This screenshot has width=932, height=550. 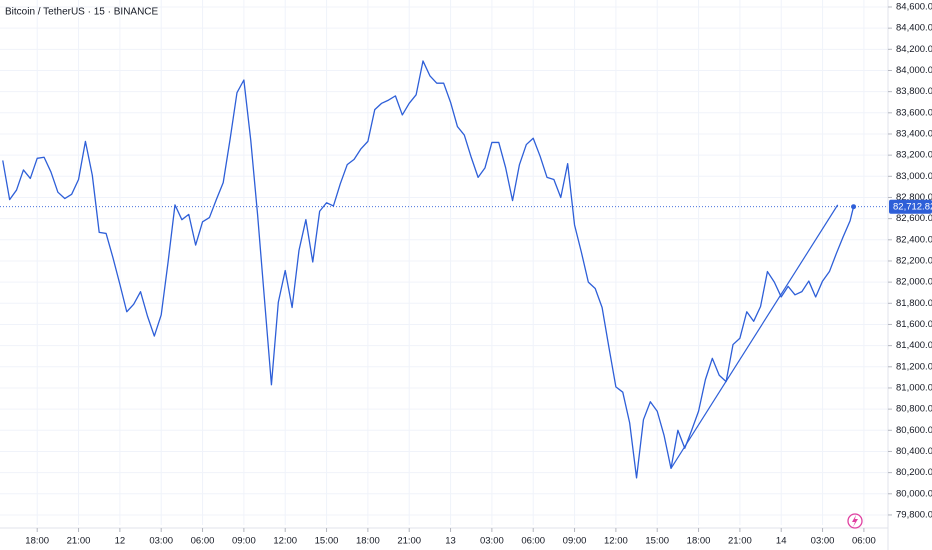 What do you see at coordinates (914, 70) in the screenshot?
I see `y-tick-label: 84,000.00` at bounding box center [914, 70].